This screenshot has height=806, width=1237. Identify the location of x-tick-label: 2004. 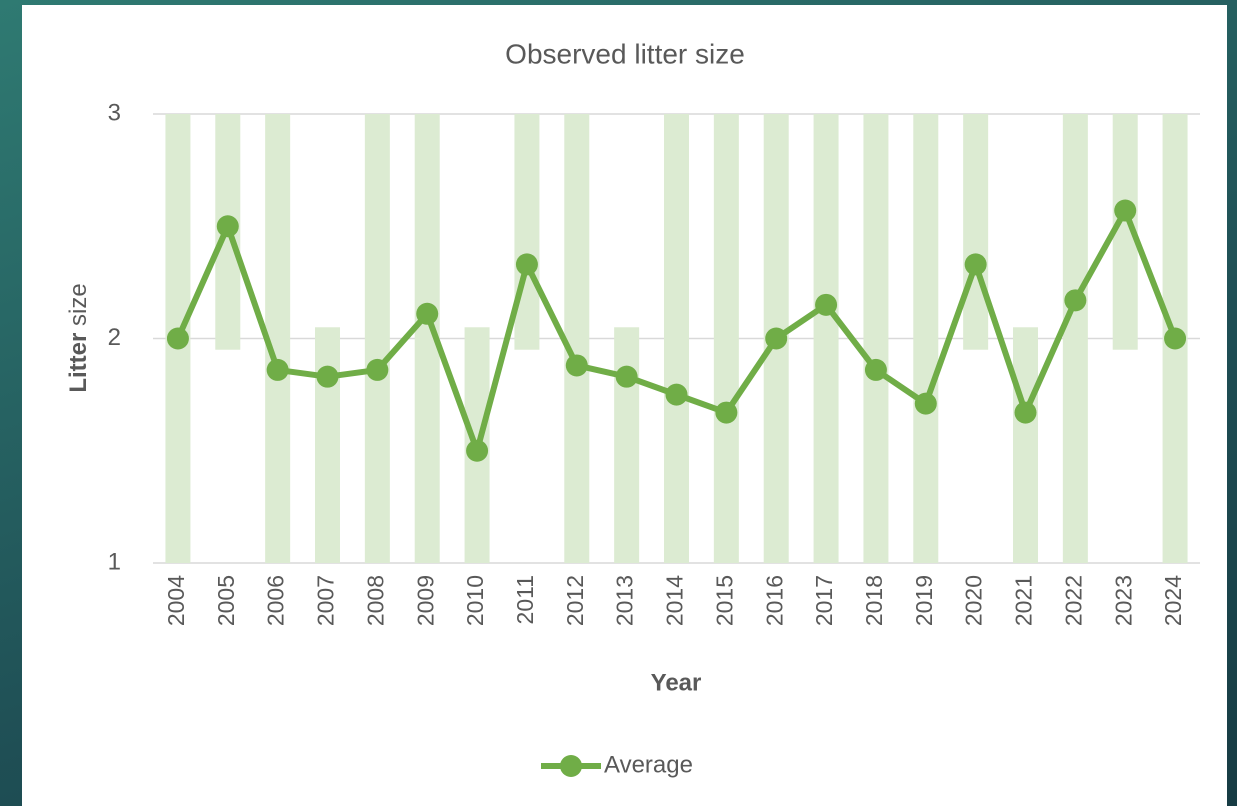
(176, 600).